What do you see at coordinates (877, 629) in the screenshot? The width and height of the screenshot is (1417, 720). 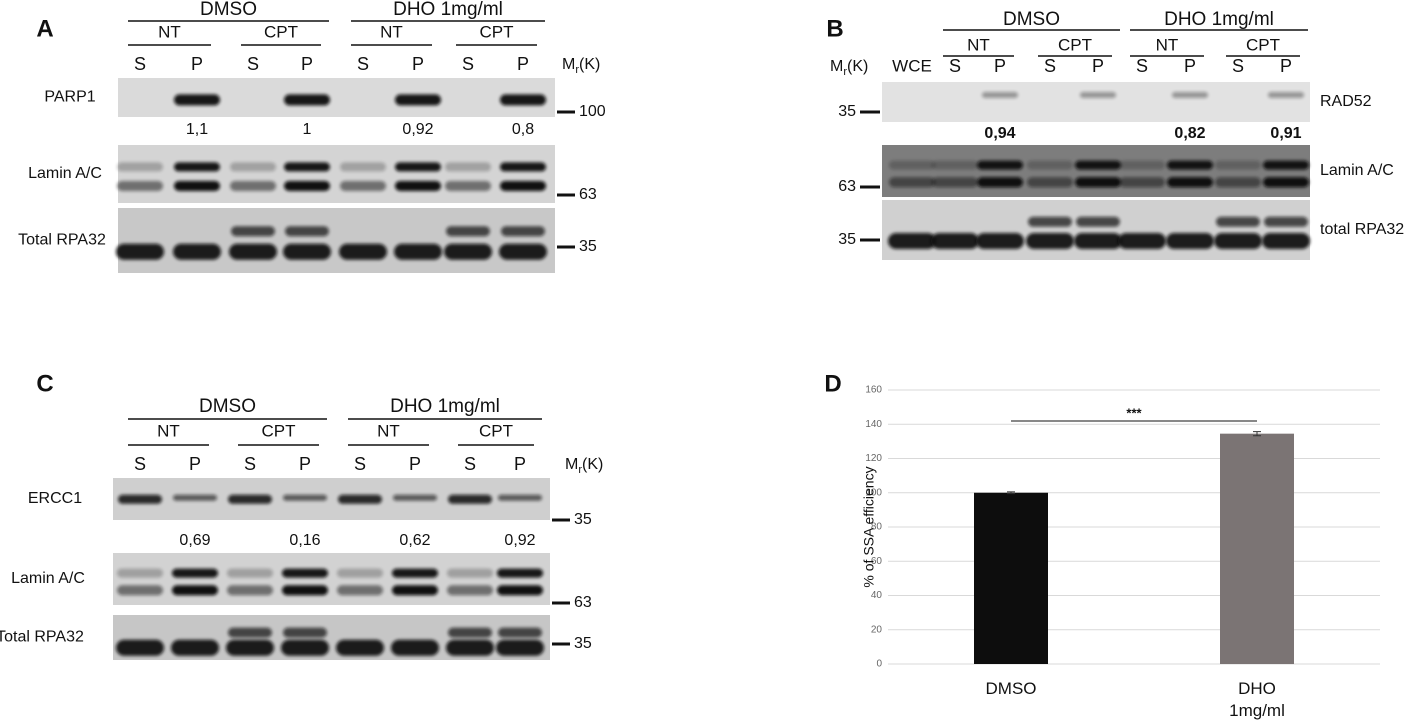 I see `y-tick-label: 20` at bounding box center [877, 629].